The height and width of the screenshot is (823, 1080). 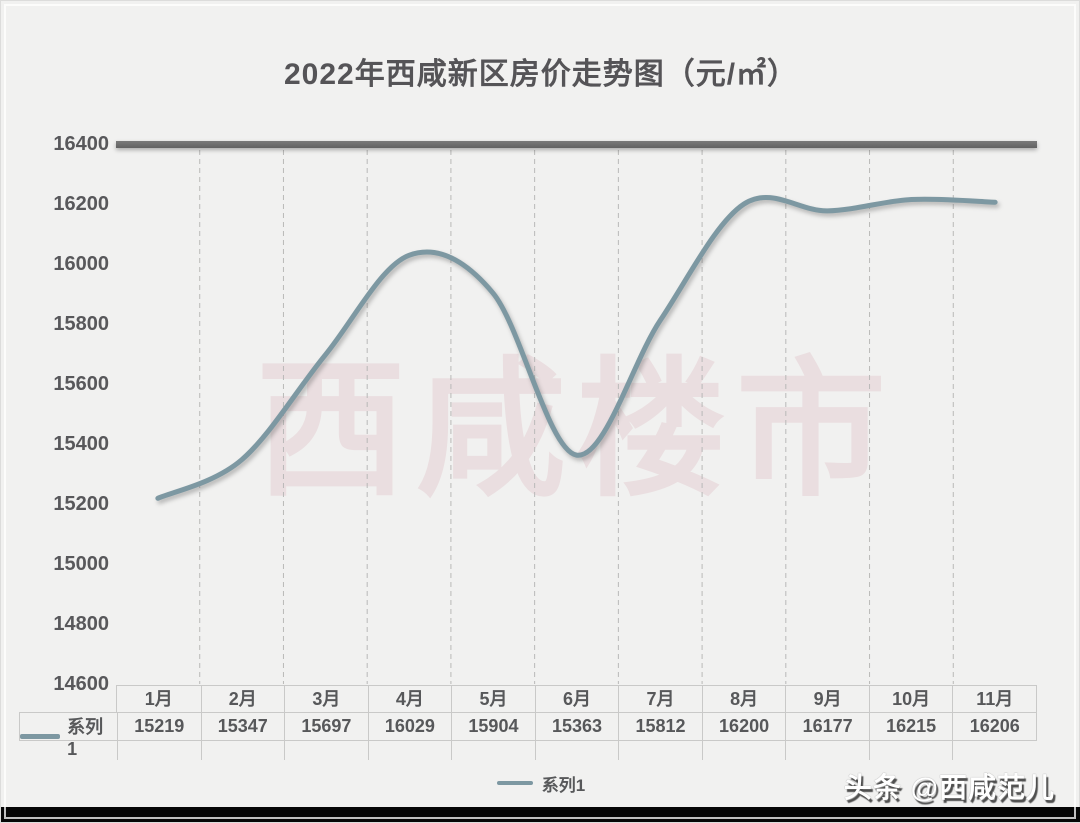 I want to click on y-axis-tick-label: 16400, so click(x=81, y=144).